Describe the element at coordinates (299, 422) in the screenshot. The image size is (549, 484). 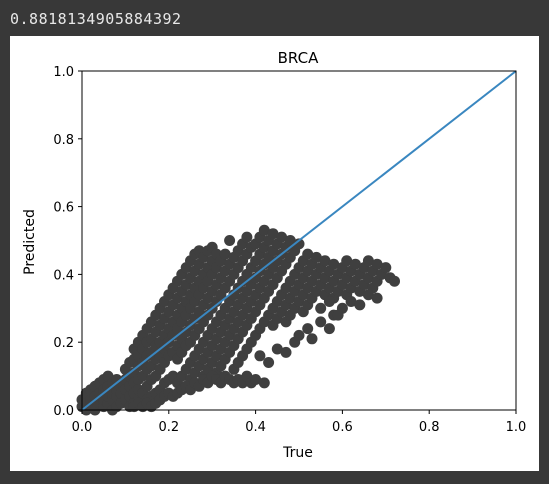
I see `x-axis: 0.0 0.2 0.4 0.6 0.8 1.0` at that location.